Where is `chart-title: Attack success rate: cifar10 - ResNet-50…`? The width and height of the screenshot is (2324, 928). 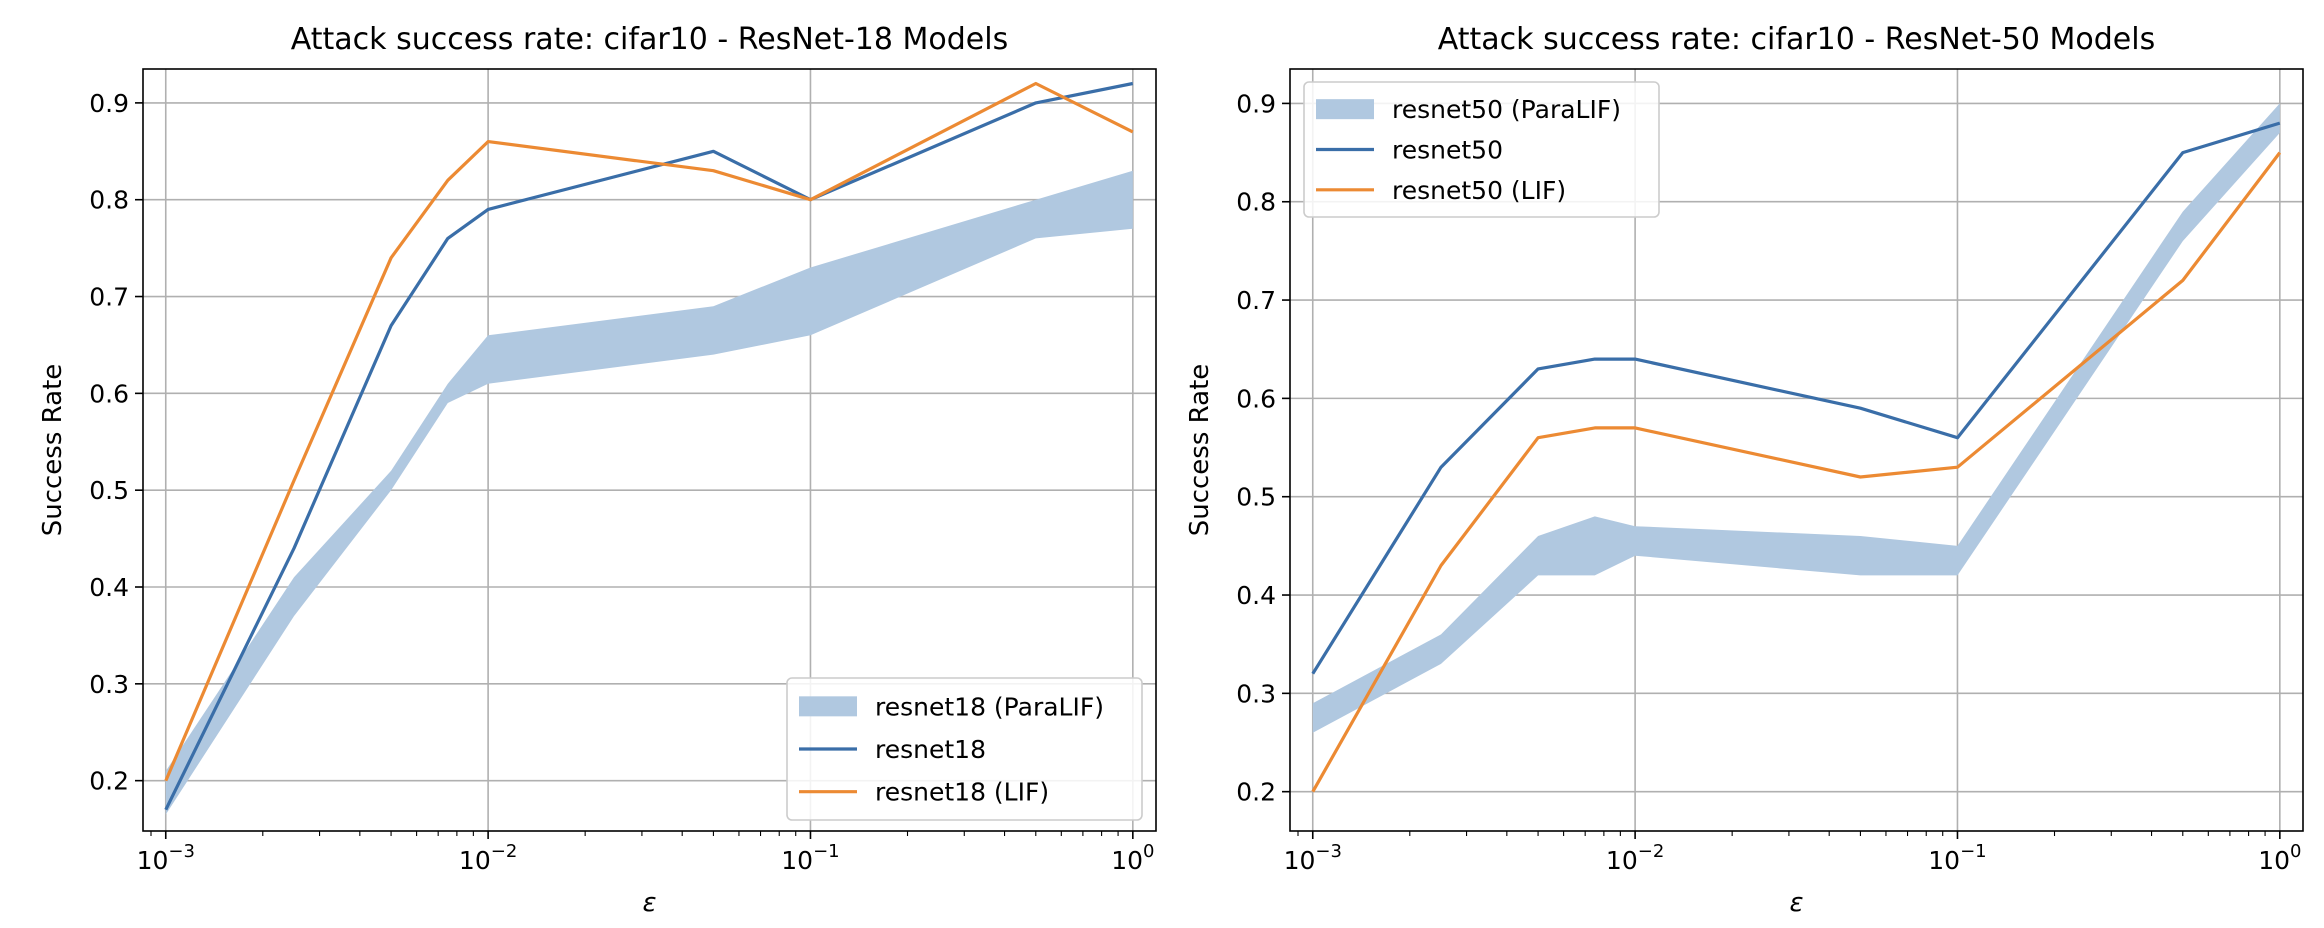 chart-title: Attack success rate: cifar10 - ResNet-50… is located at coordinates (1796, 39).